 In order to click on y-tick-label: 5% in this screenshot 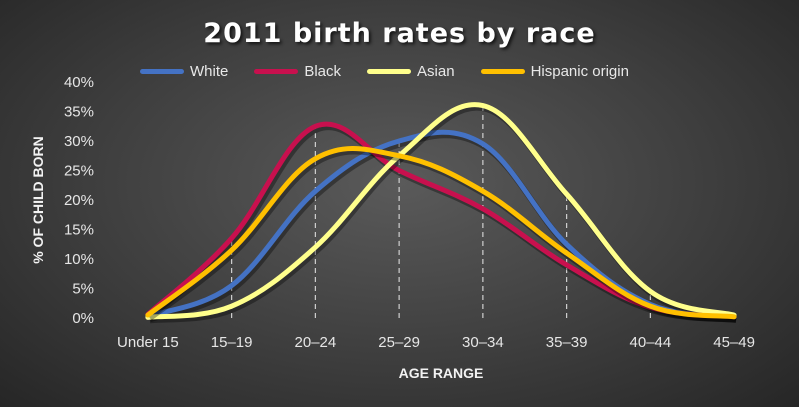, I will do `click(83, 289)`.